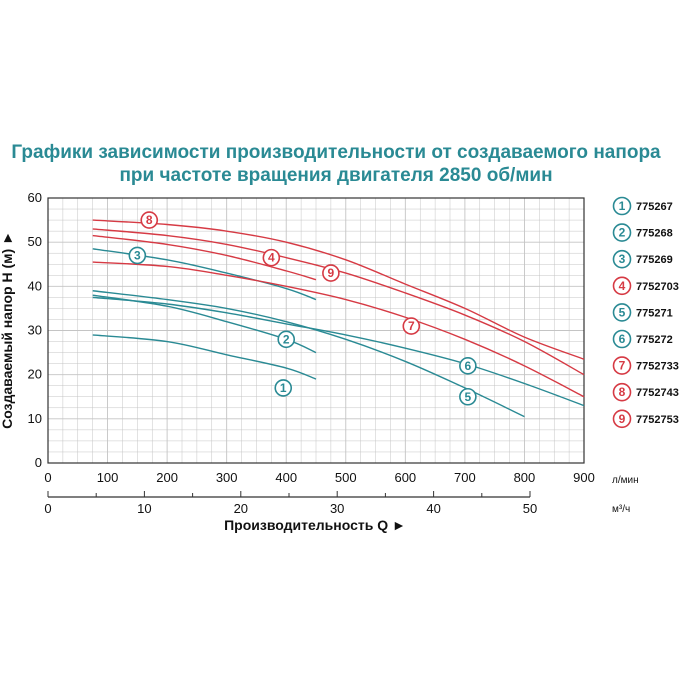 This screenshot has width=700, height=700. Describe the element at coordinates (286, 477) in the screenshot. I see `x-tick-label: 400` at that location.